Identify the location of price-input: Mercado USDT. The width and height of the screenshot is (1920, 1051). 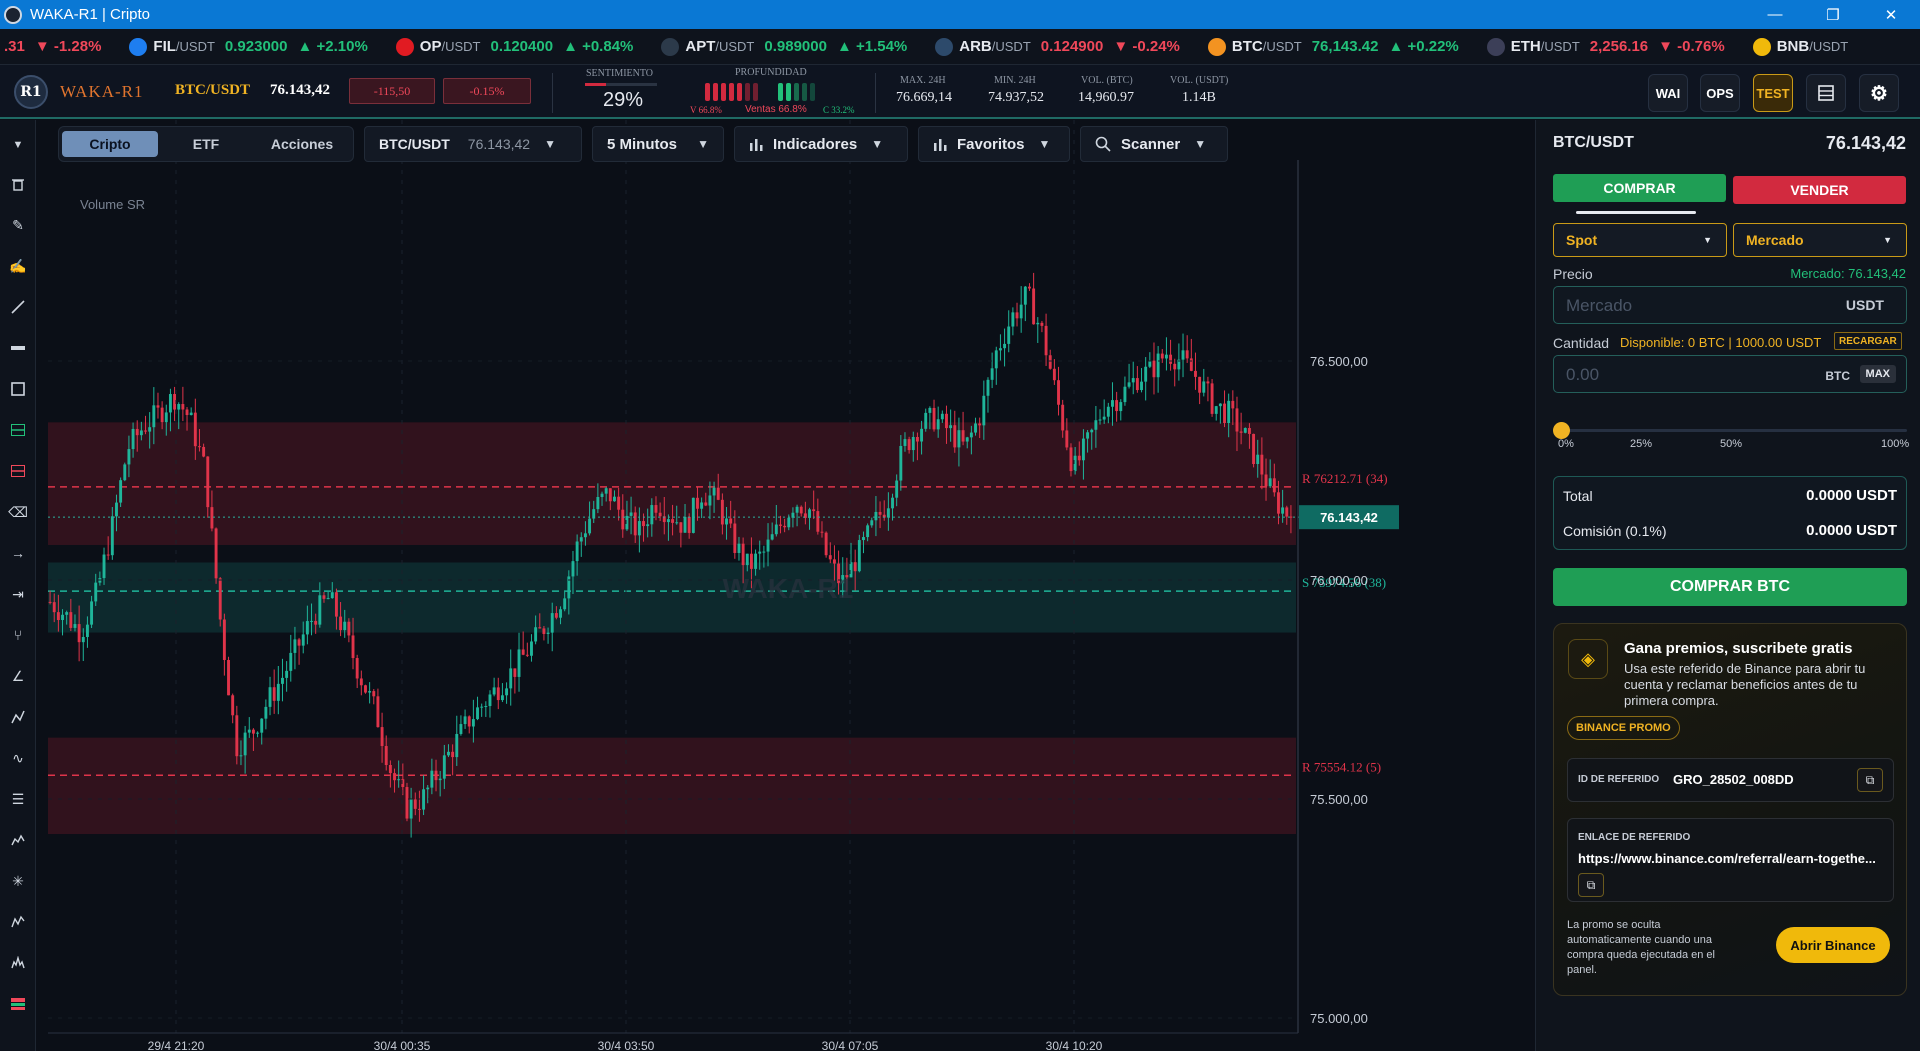
(1730, 305).